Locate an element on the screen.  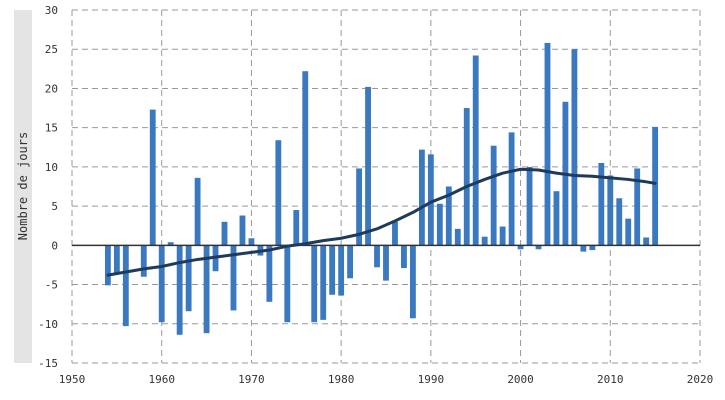
x-tick-label: 1980 is located at coordinates (341, 379).